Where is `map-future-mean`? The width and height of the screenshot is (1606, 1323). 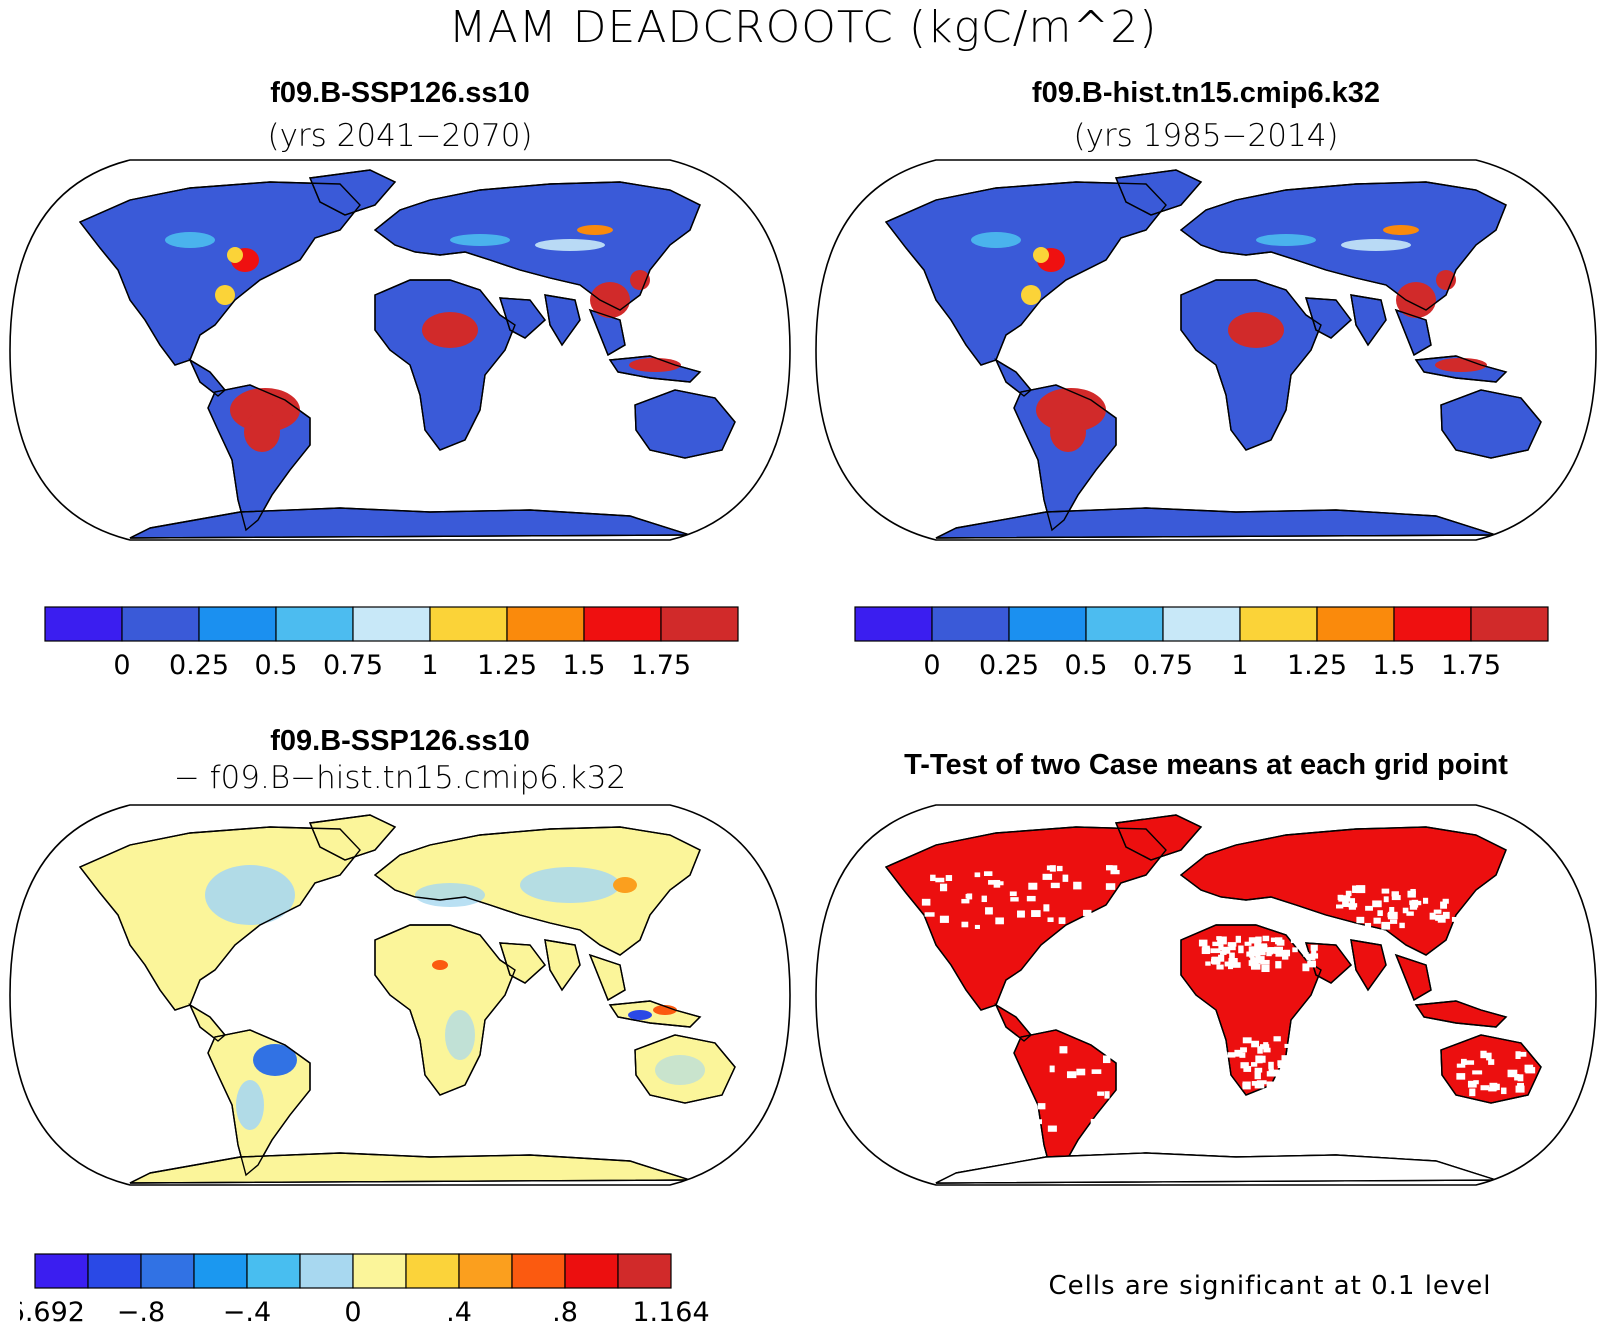
map-future-mean is located at coordinates (400, 350).